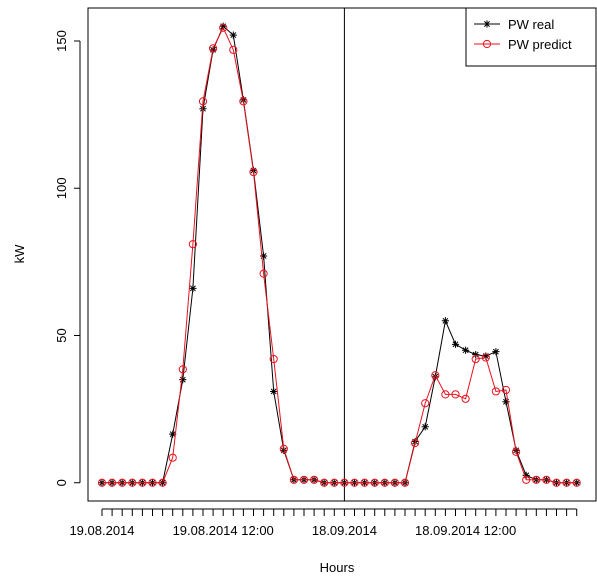 This screenshot has width=597, height=586. Describe the element at coordinates (61, 335) in the screenshot. I see `y-tick-label: 50` at that location.